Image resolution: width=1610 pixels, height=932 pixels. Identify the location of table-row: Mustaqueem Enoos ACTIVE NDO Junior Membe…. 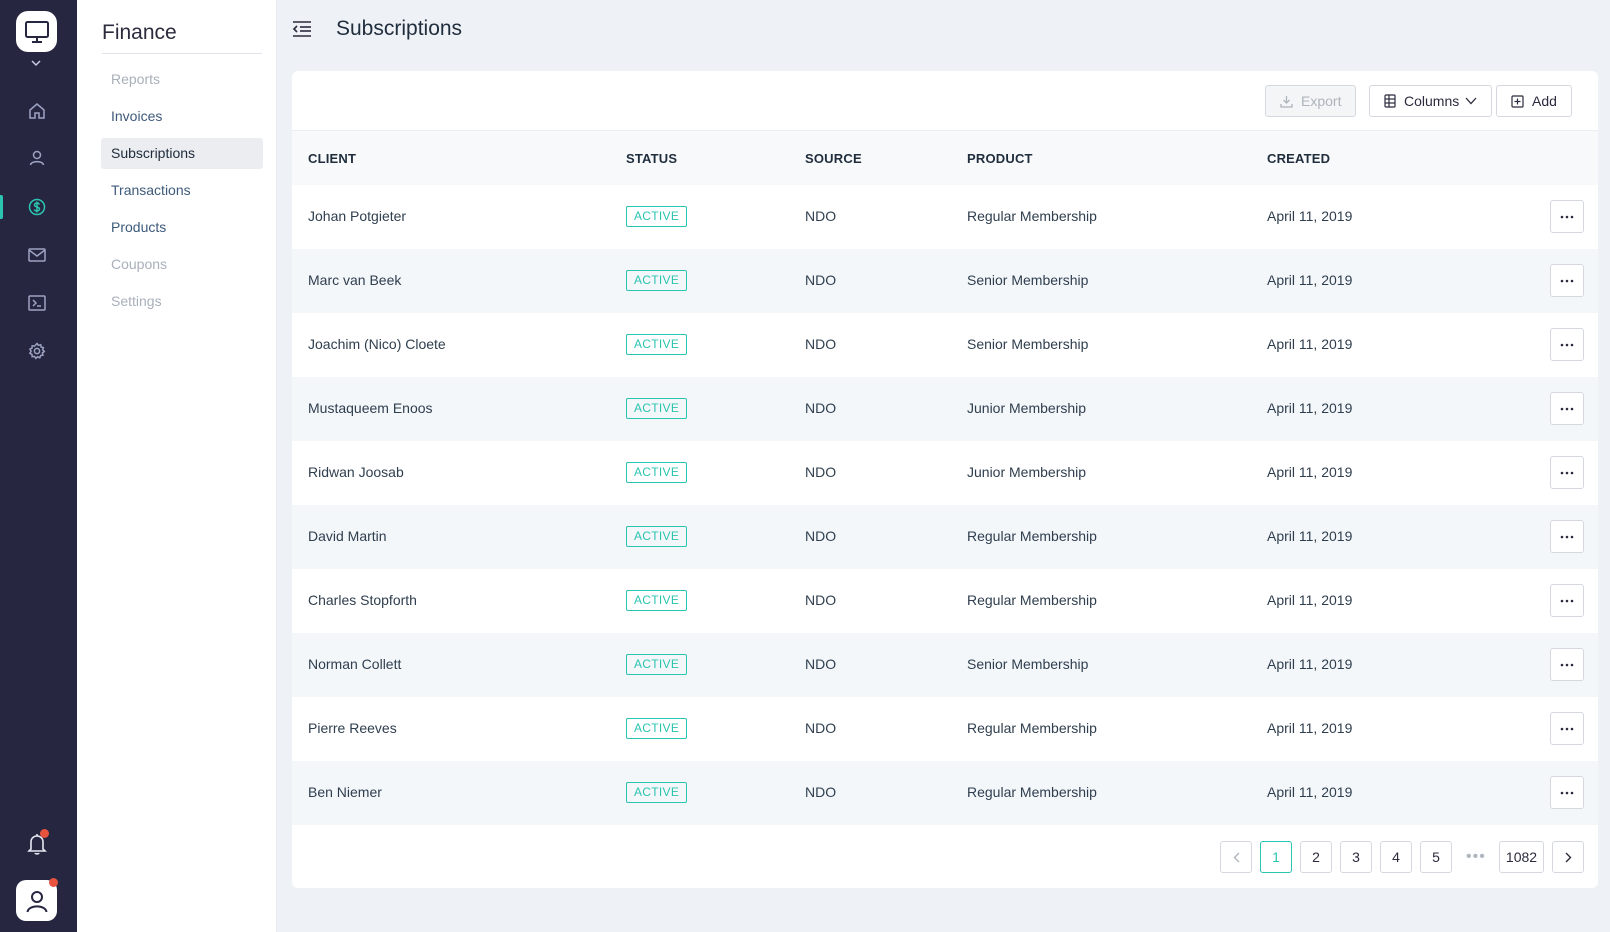
(945, 409).